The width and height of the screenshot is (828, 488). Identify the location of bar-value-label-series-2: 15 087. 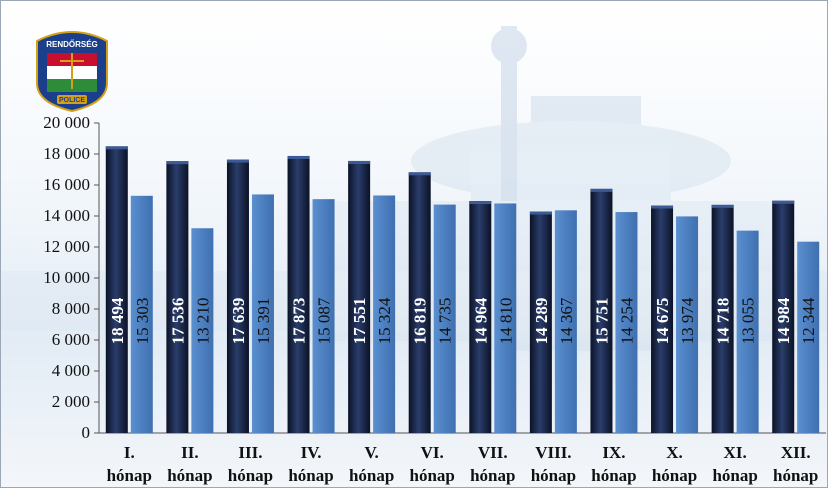
(324, 320).